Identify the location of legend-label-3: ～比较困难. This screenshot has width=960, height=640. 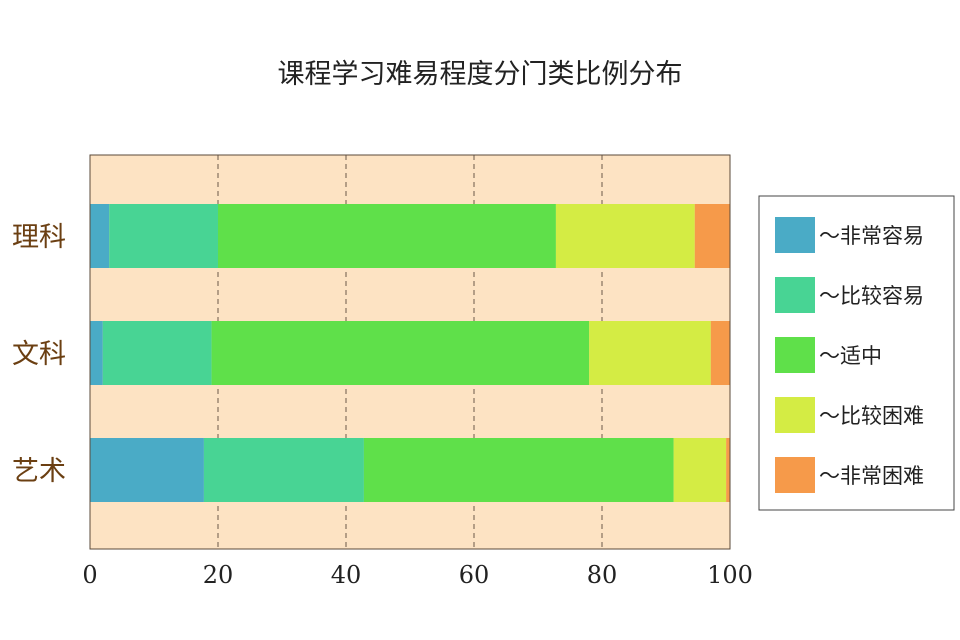
(871, 416).